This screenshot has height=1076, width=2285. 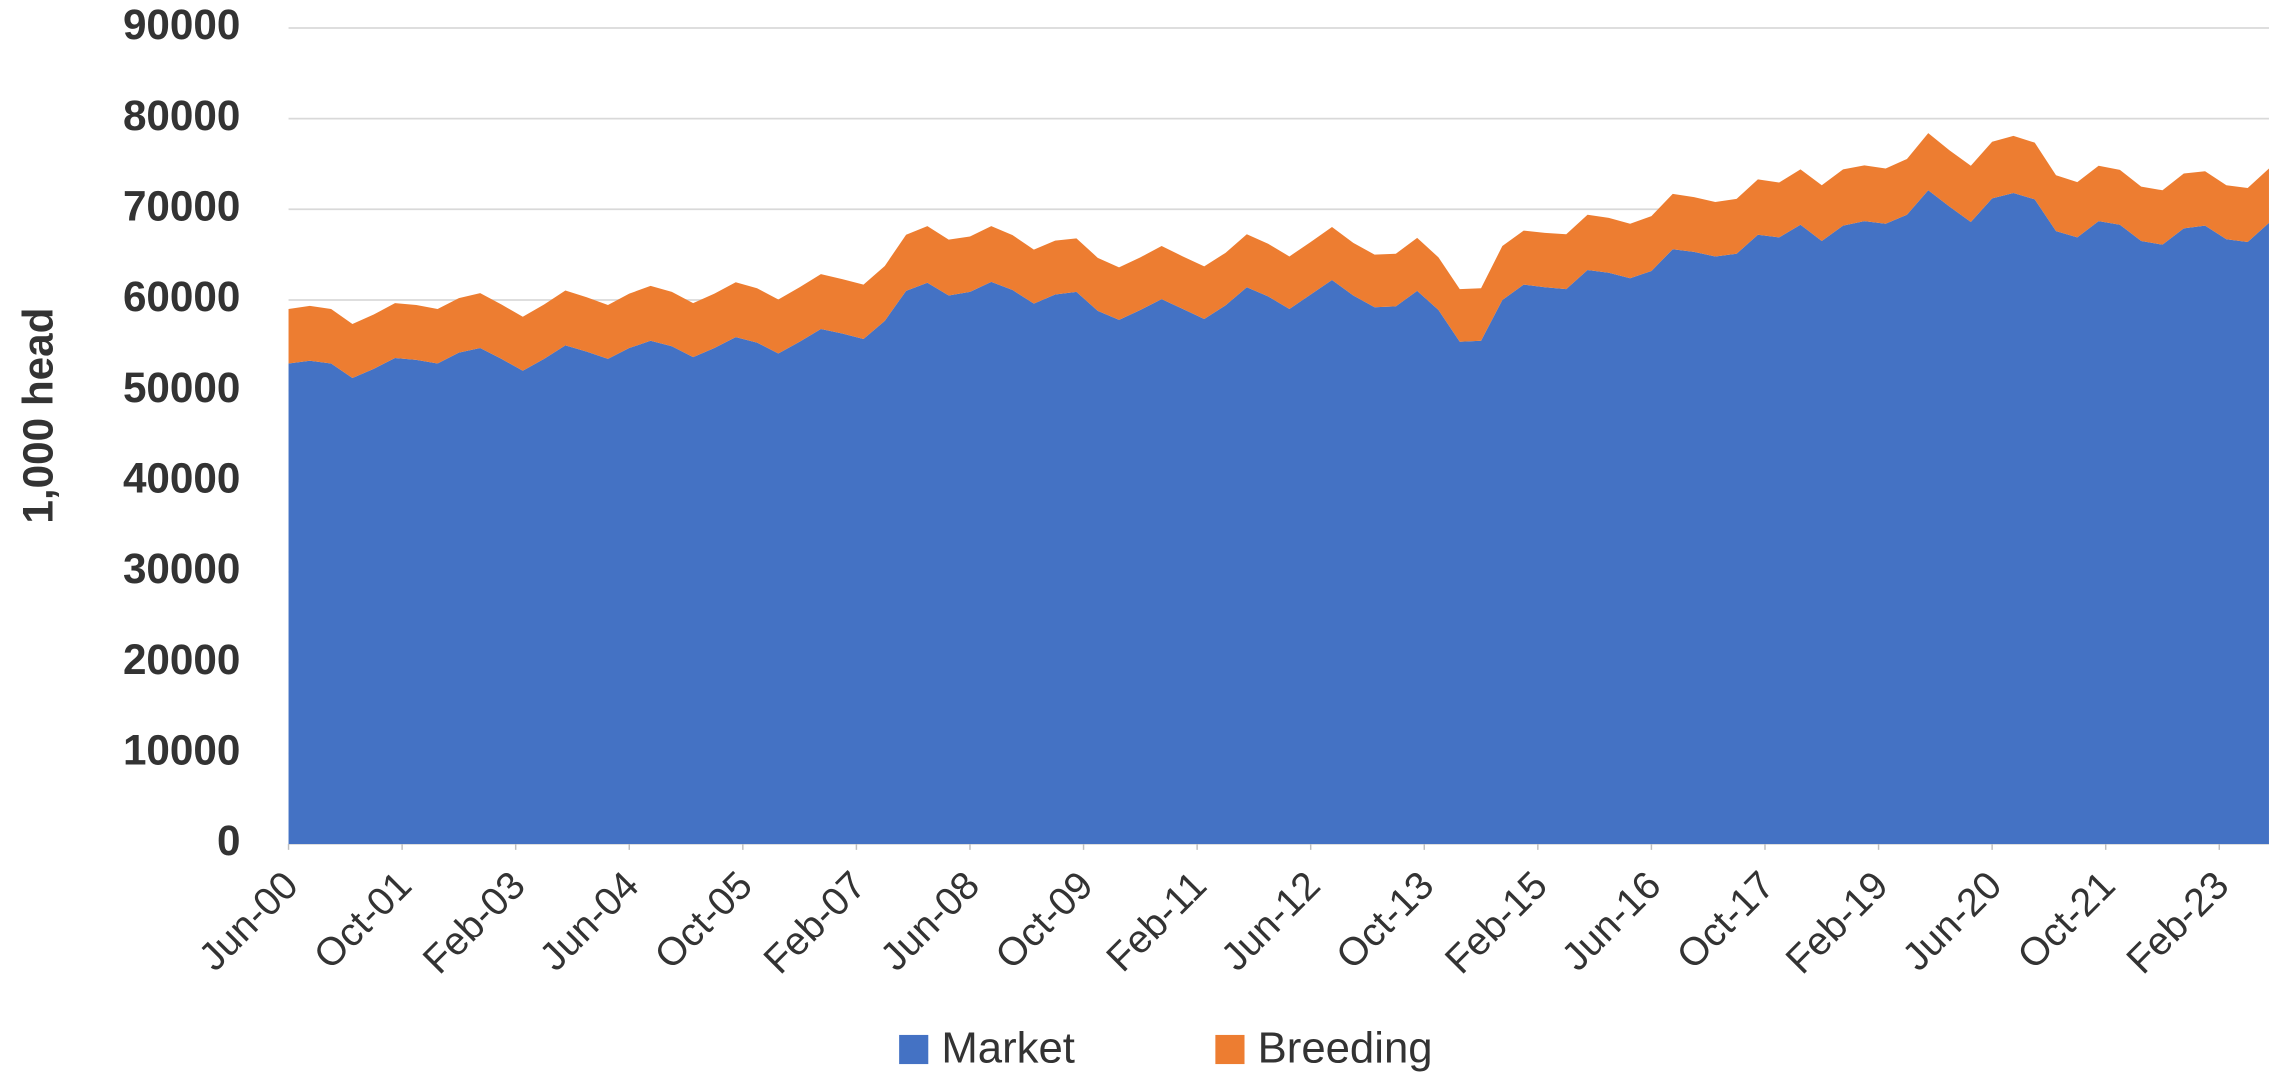 What do you see at coordinates (182, 115) in the screenshot?
I see `y-tick-label: 80000` at bounding box center [182, 115].